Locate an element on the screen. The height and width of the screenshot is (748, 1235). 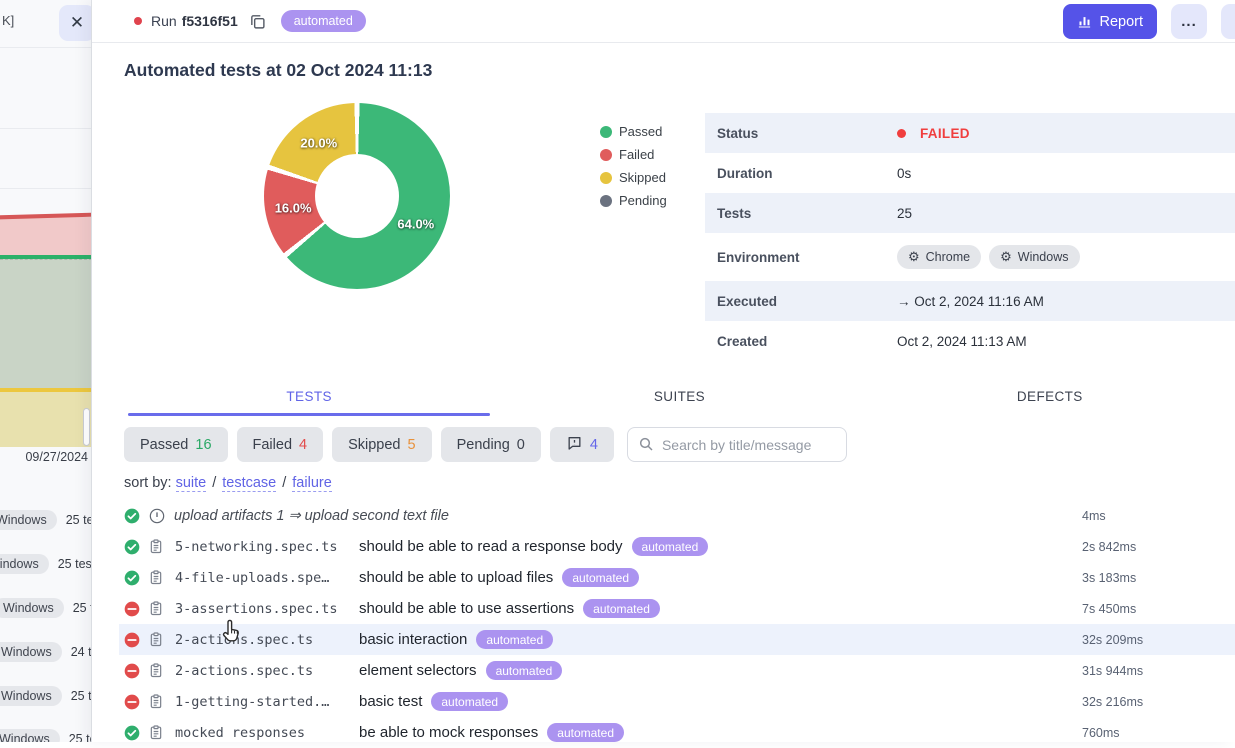
summary-row: Environment ⚙Chrome⚙Windows is located at coordinates (970, 257).